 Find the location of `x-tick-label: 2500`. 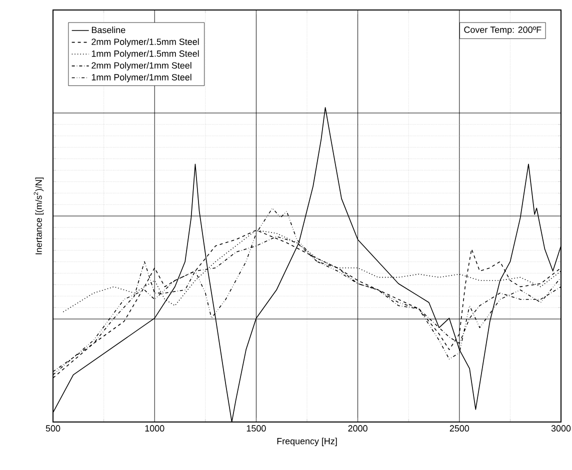

x-tick-label: 2500 is located at coordinates (460, 428).